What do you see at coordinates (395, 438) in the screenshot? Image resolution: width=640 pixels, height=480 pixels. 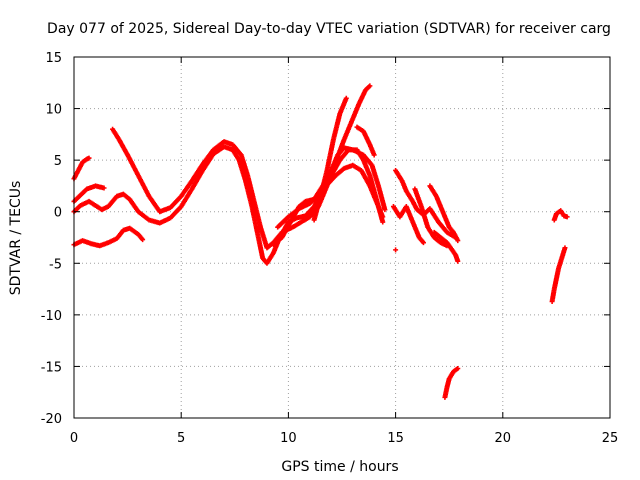 I see `x-tick-label: 15` at bounding box center [395, 438].